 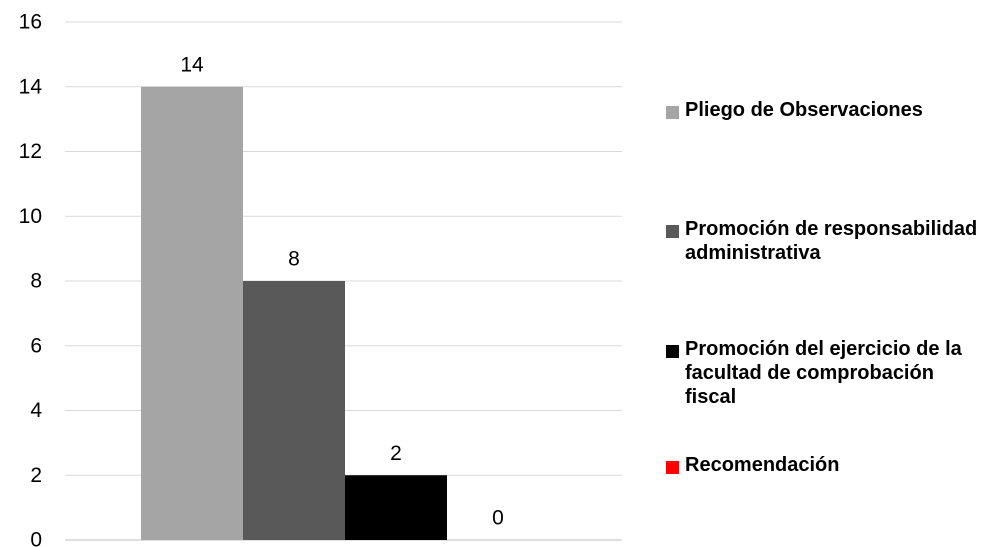 I want to click on y-tick-label: 0, so click(x=36, y=538).